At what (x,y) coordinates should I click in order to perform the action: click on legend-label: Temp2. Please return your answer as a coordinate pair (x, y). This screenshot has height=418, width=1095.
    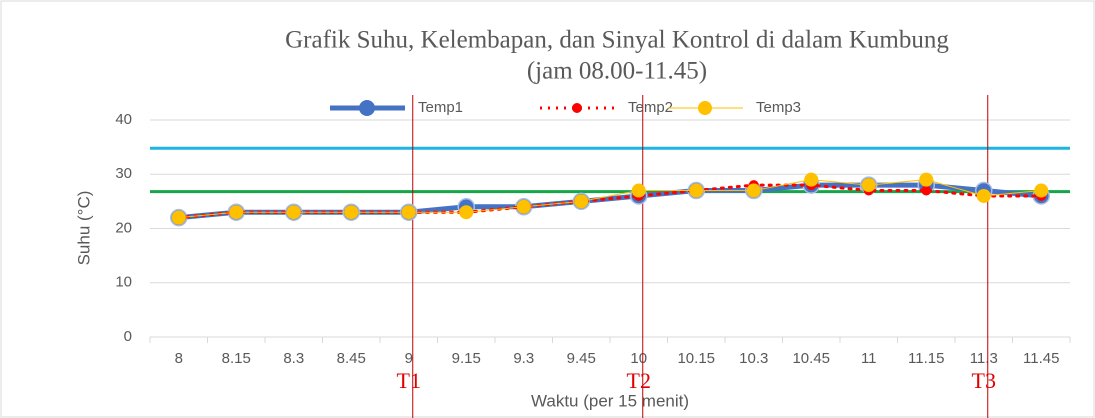
    Looking at the image, I should click on (650, 107).